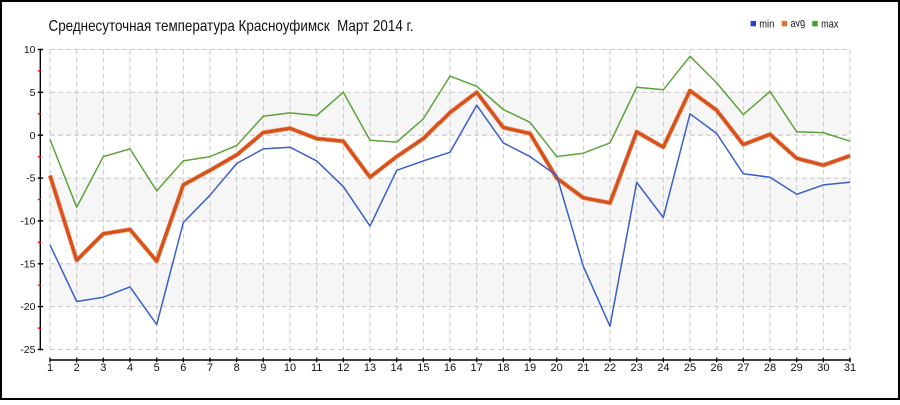 This screenshot has height=405, width=900. What do you see at coordinates (823, 368) in the screenshot?
I see `svg-text: 30` at bounding box center [823, 368].